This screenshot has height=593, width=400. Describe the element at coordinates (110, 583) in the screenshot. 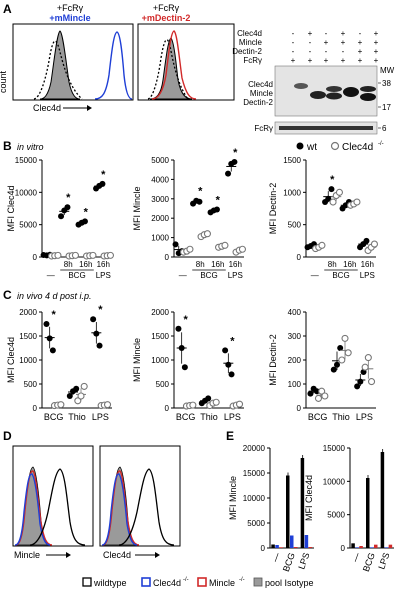

I see `legend-wildtype: wildtype` at that location.